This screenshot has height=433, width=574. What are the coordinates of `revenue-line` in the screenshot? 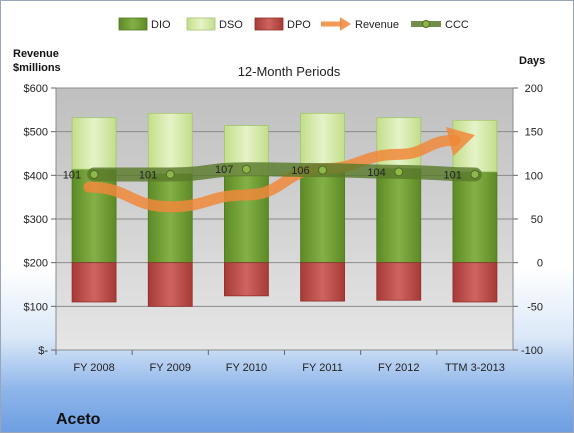 It's located at (272, 173).